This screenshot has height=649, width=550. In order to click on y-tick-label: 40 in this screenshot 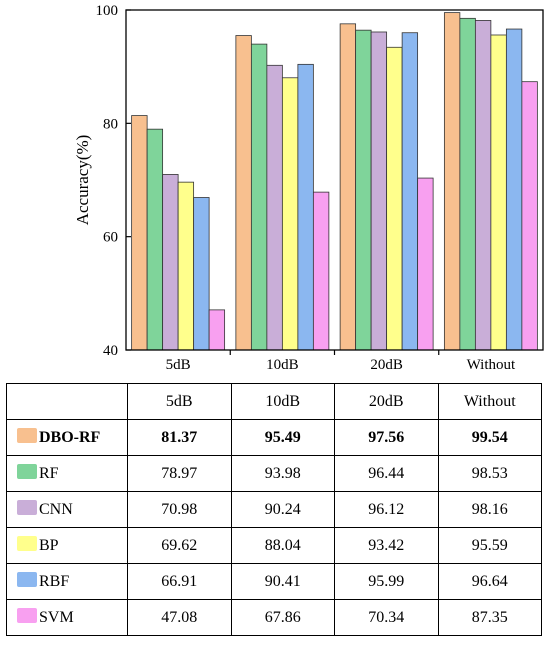, I will do `click(110, 351)`.